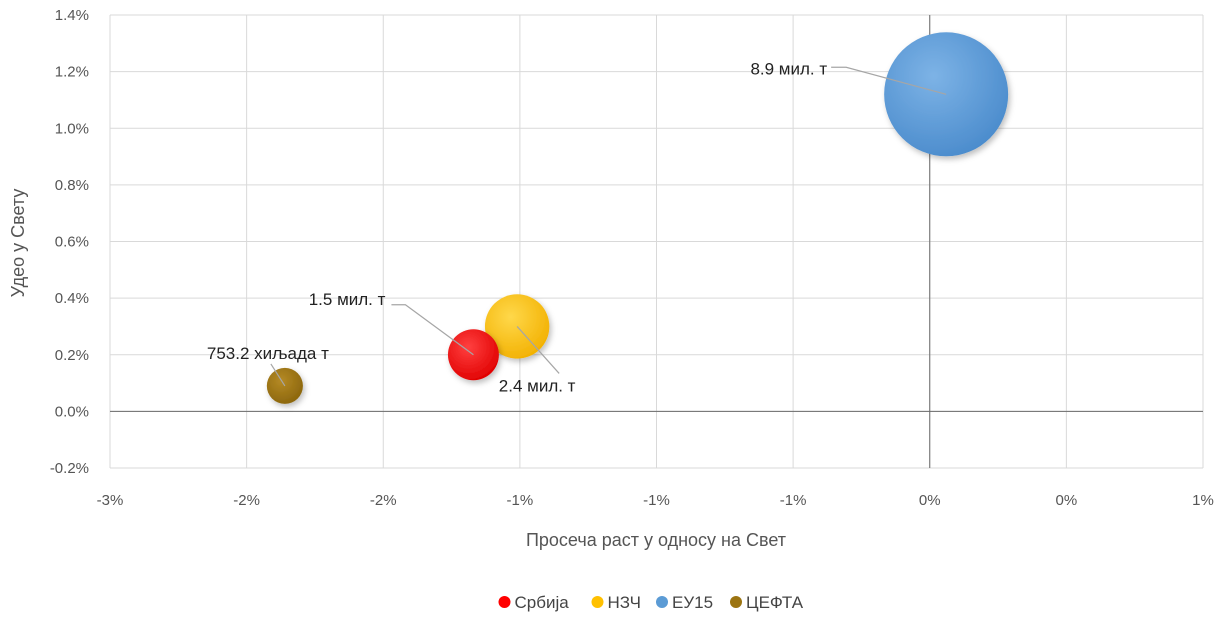 The height and width of the screenshot is (624, 1220). I want to click on x-tick-label-1: -2%, so click(246, 500).